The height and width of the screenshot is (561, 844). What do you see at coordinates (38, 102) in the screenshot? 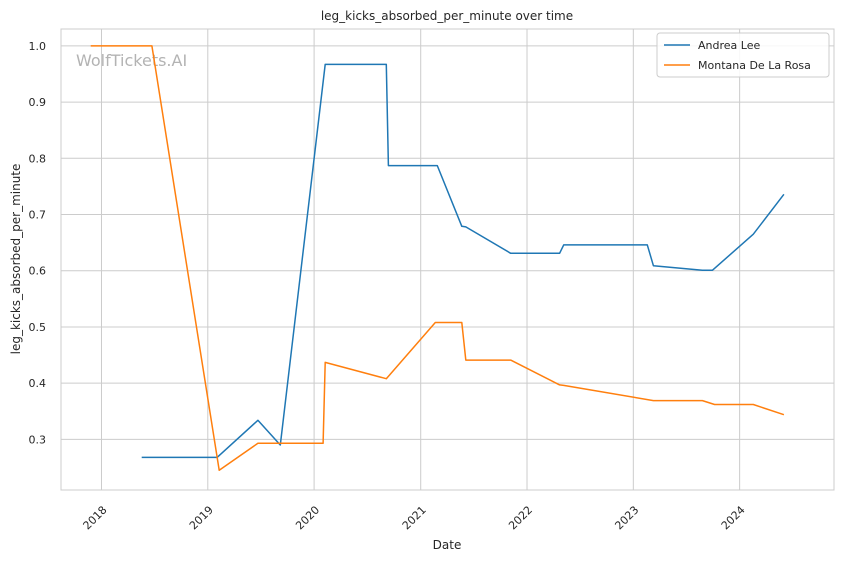
I see `y-tick-label: 0.9` at bounding box center [38, 102].